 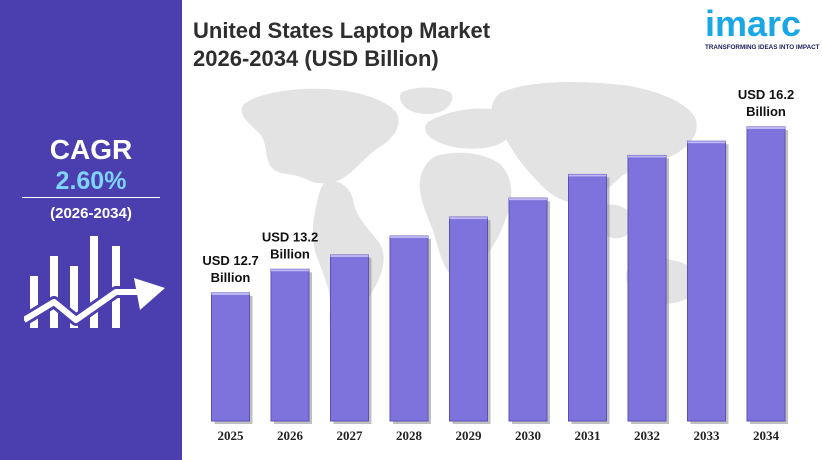 I want to click on x-tick-label: 2027, so click(x=350, y=435).